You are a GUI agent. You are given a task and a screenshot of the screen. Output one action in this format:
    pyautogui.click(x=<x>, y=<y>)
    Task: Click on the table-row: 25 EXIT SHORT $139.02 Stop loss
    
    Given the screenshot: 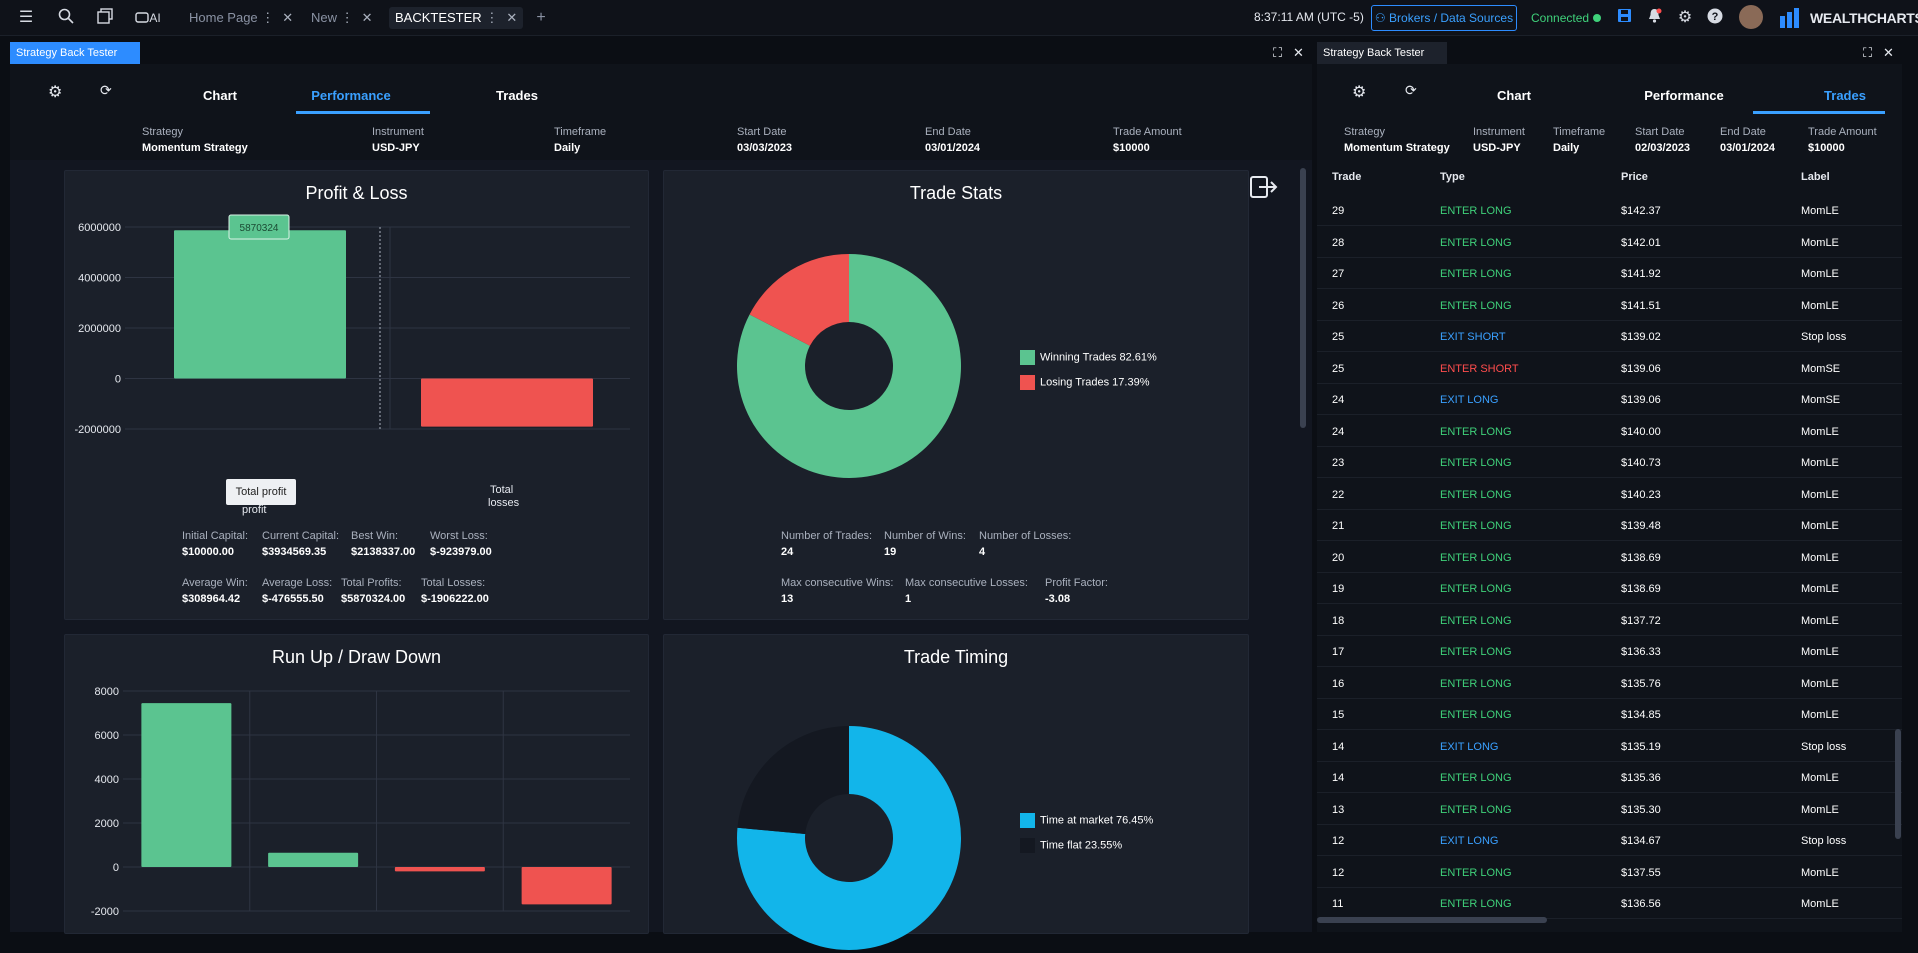 What is the action you would take?
    pyautogui.click(x=1609, y=336)
    